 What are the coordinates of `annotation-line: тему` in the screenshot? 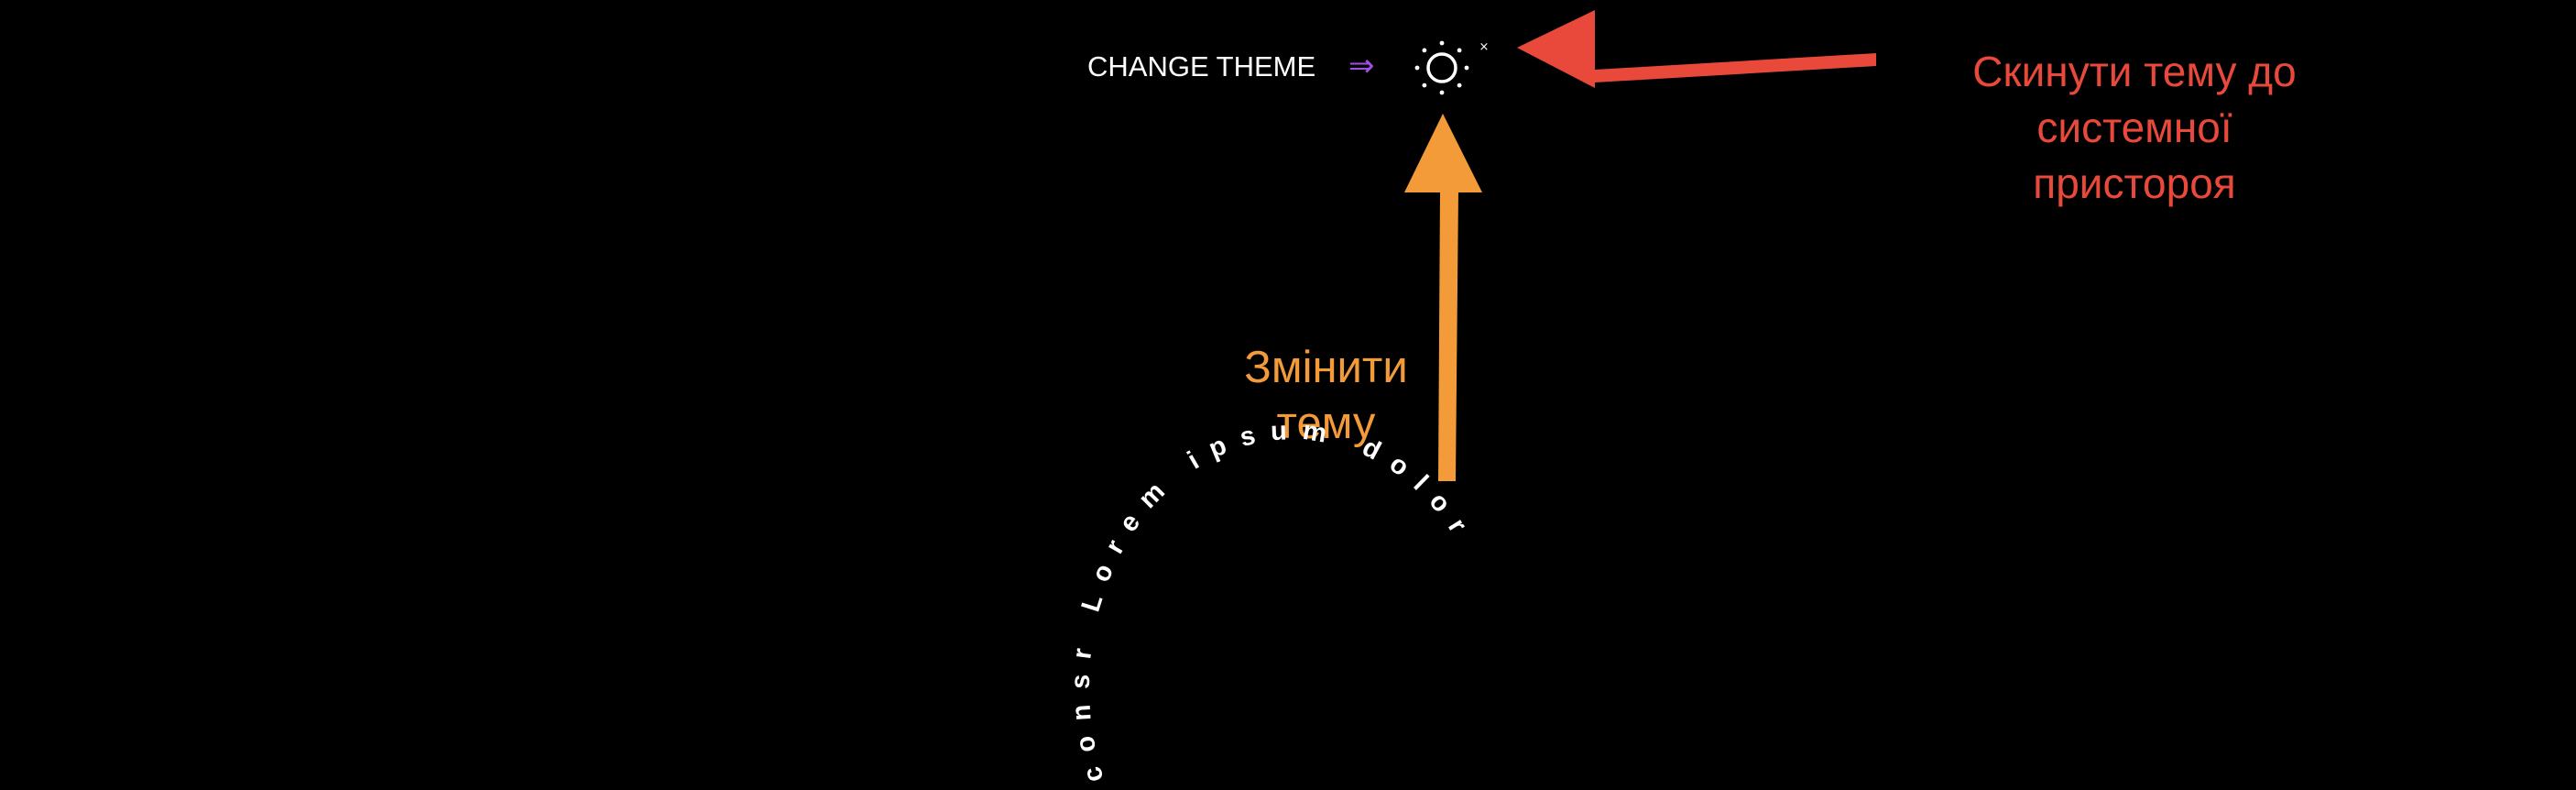 It's located at (1326, 423).